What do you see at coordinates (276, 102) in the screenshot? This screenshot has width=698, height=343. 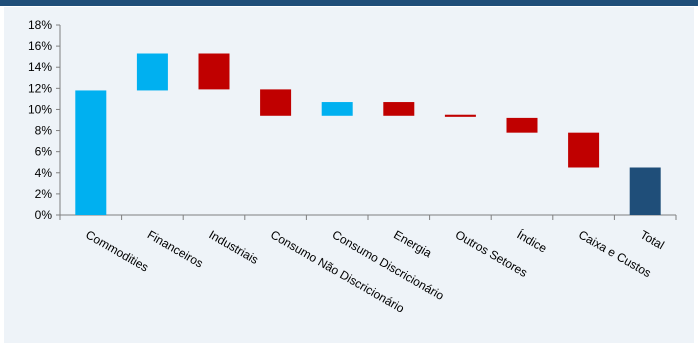 I see `bar-consumo-n-o-discricion-rio` at bounding box center [276, 102].